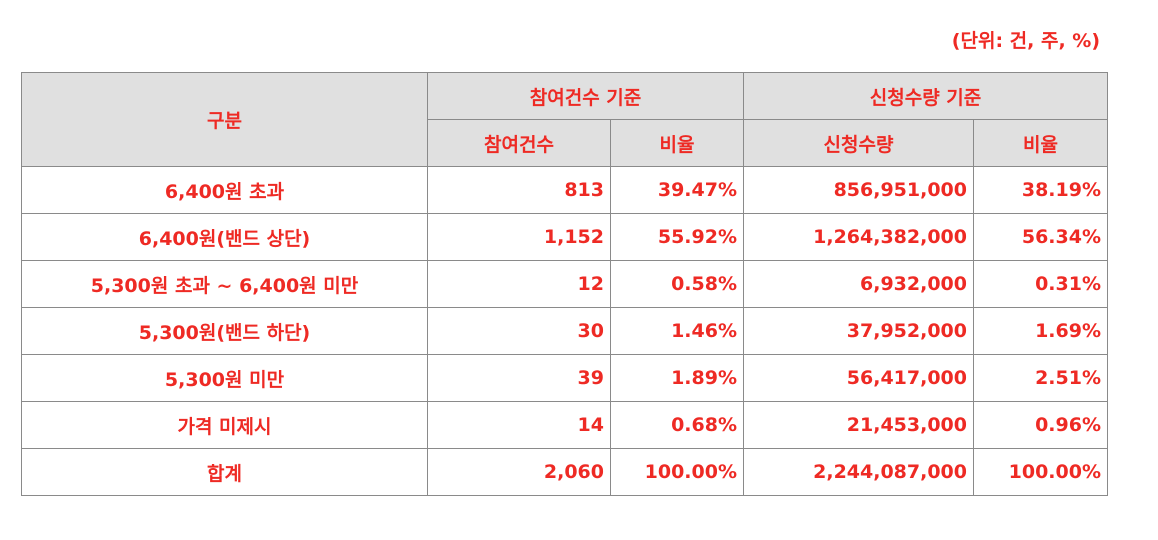  Describe the element at coordinates (677, 331) in the screenshot. I see `row-count-ratio: 1.46%` at that location.